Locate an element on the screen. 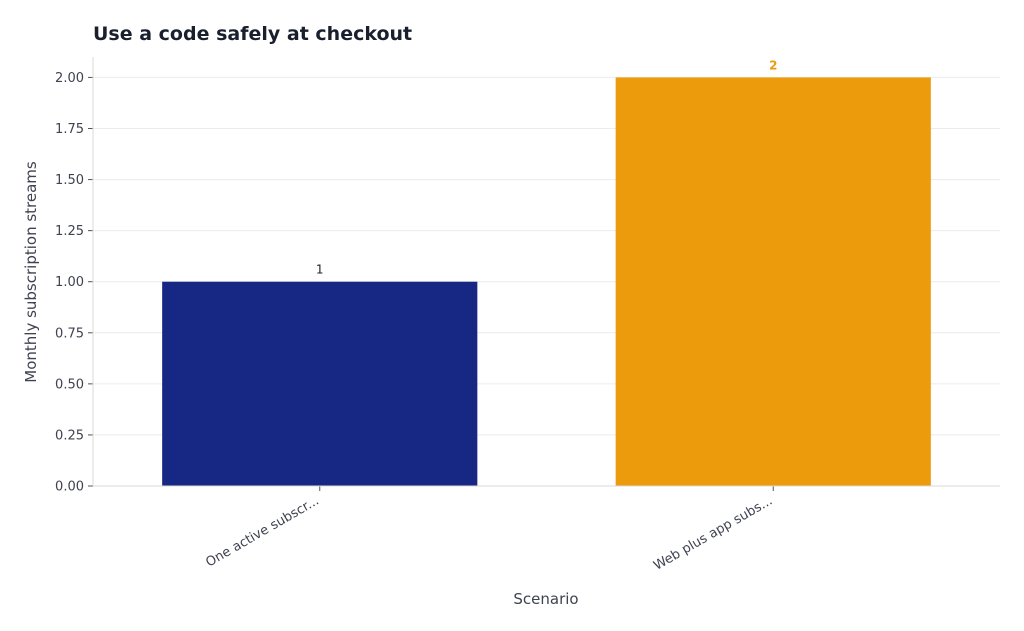 The height and width of the screenshot is (631, 1024). y-tick-label: 0.50 is located at coordinates (69, 384).